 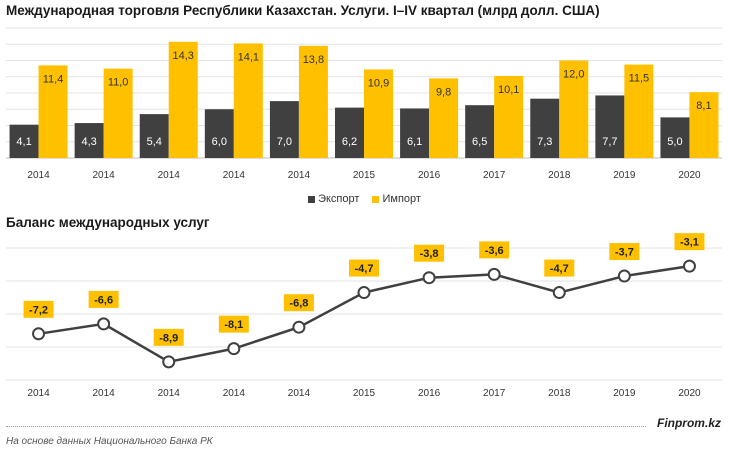 What do you see at coordinates (53, 79) in the screenshot?
I see `bar-import-label: 11,4` at bounding box center [53, 79].